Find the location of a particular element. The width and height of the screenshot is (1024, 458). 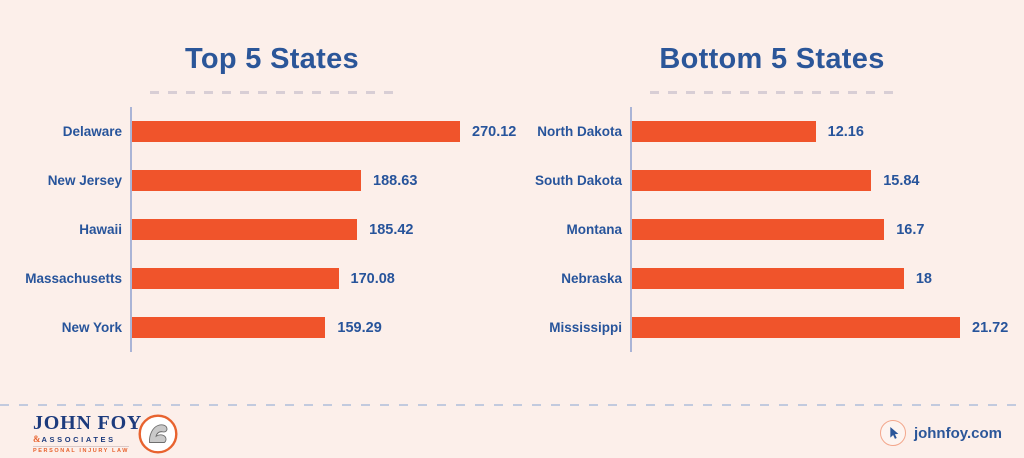

bar-zone: 16.7 is located at coordinates (826, 230).